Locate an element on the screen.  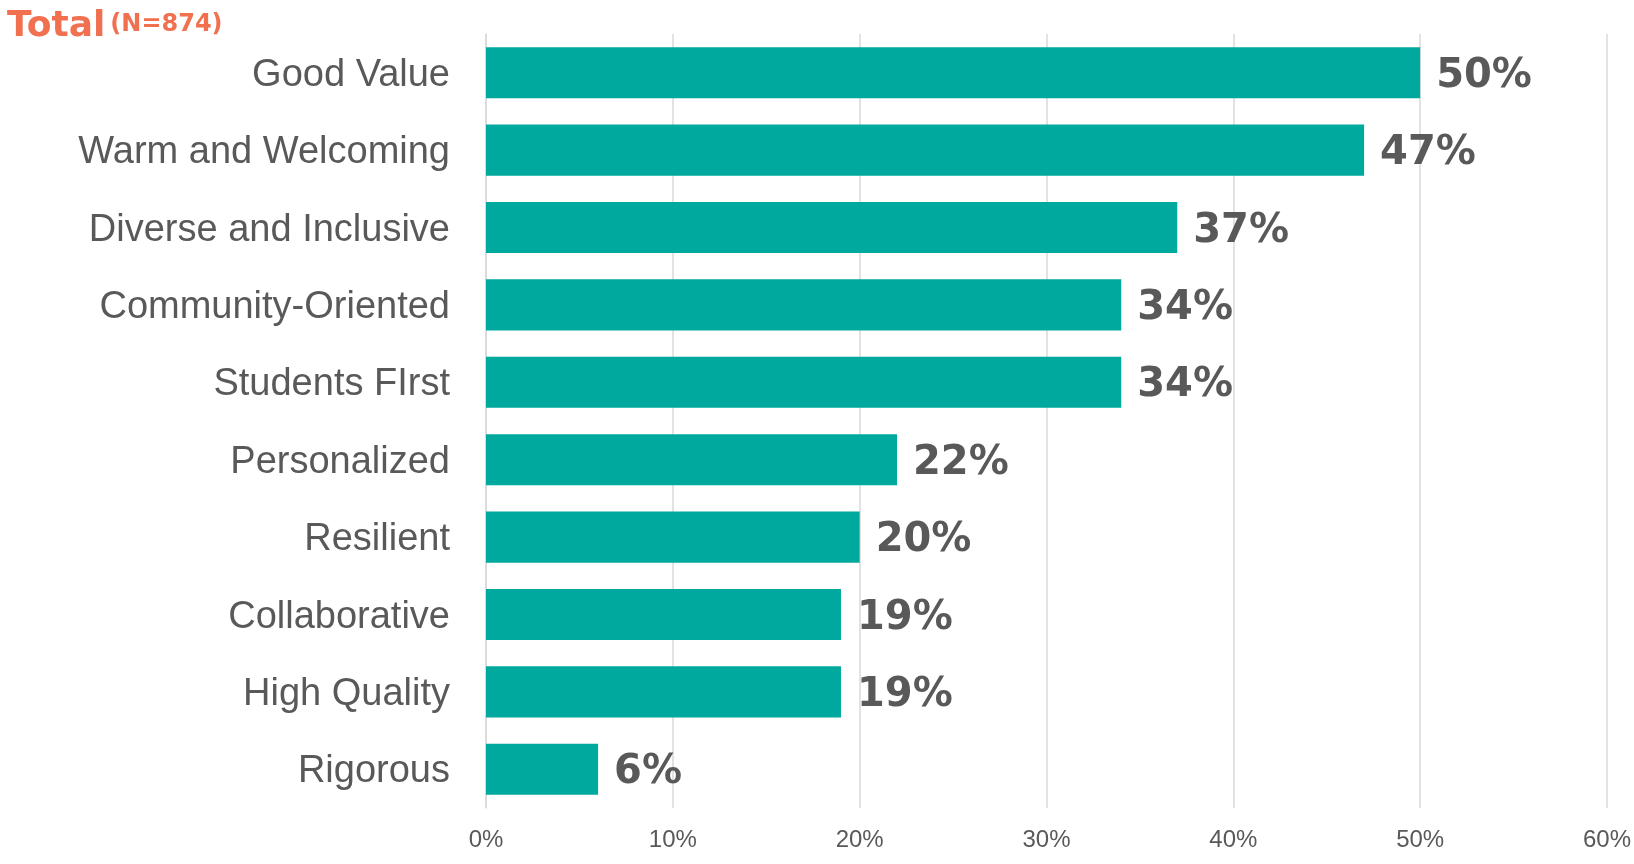
y-tick-label: Resilient is located at coordinates (377, 537).